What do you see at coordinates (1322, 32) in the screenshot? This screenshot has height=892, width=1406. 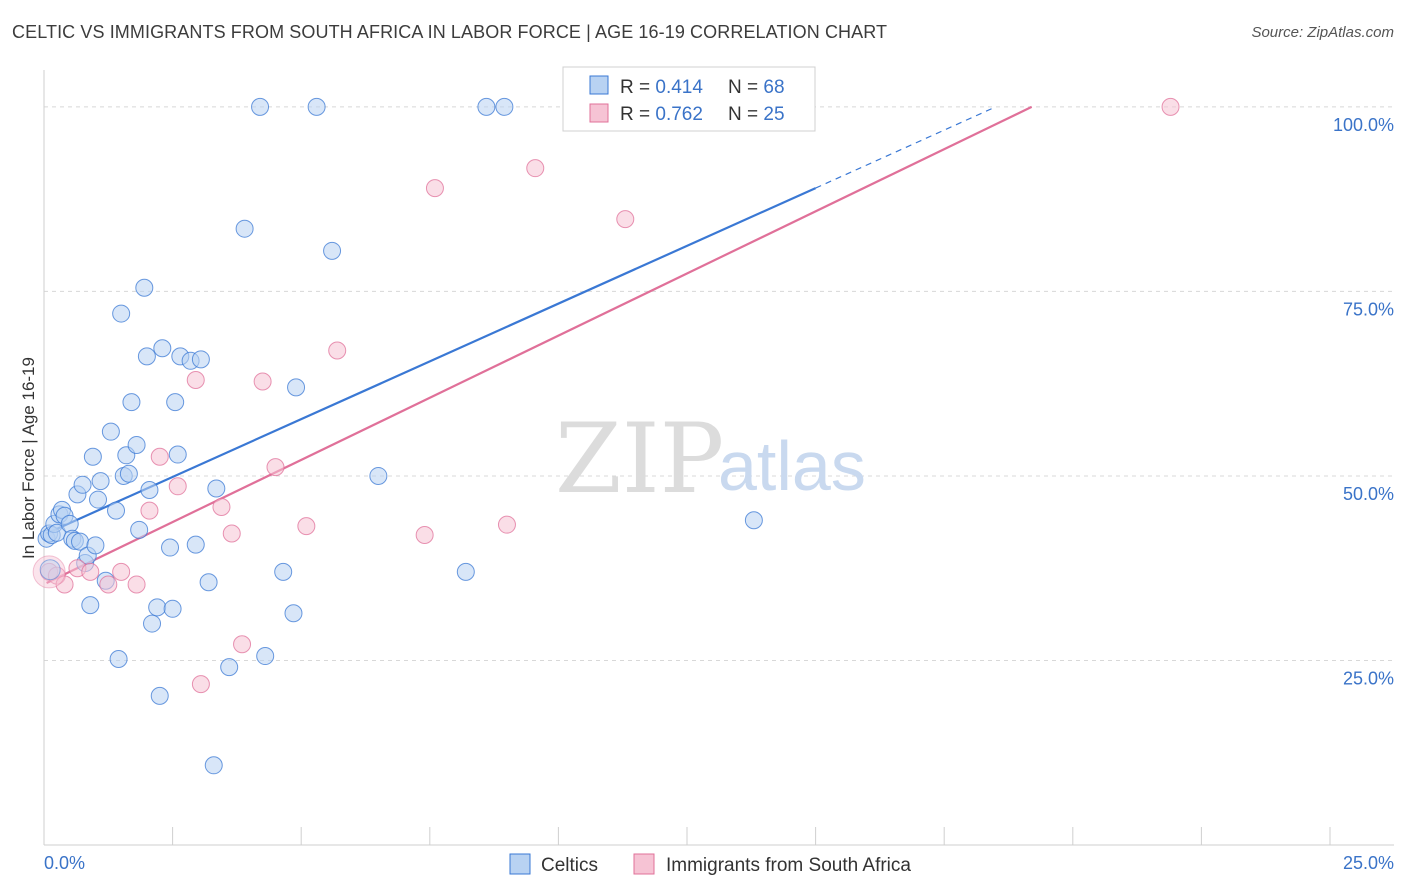 I see `chart-source: Source: ZipAtlas.com` at bounding box center [1322, 32].